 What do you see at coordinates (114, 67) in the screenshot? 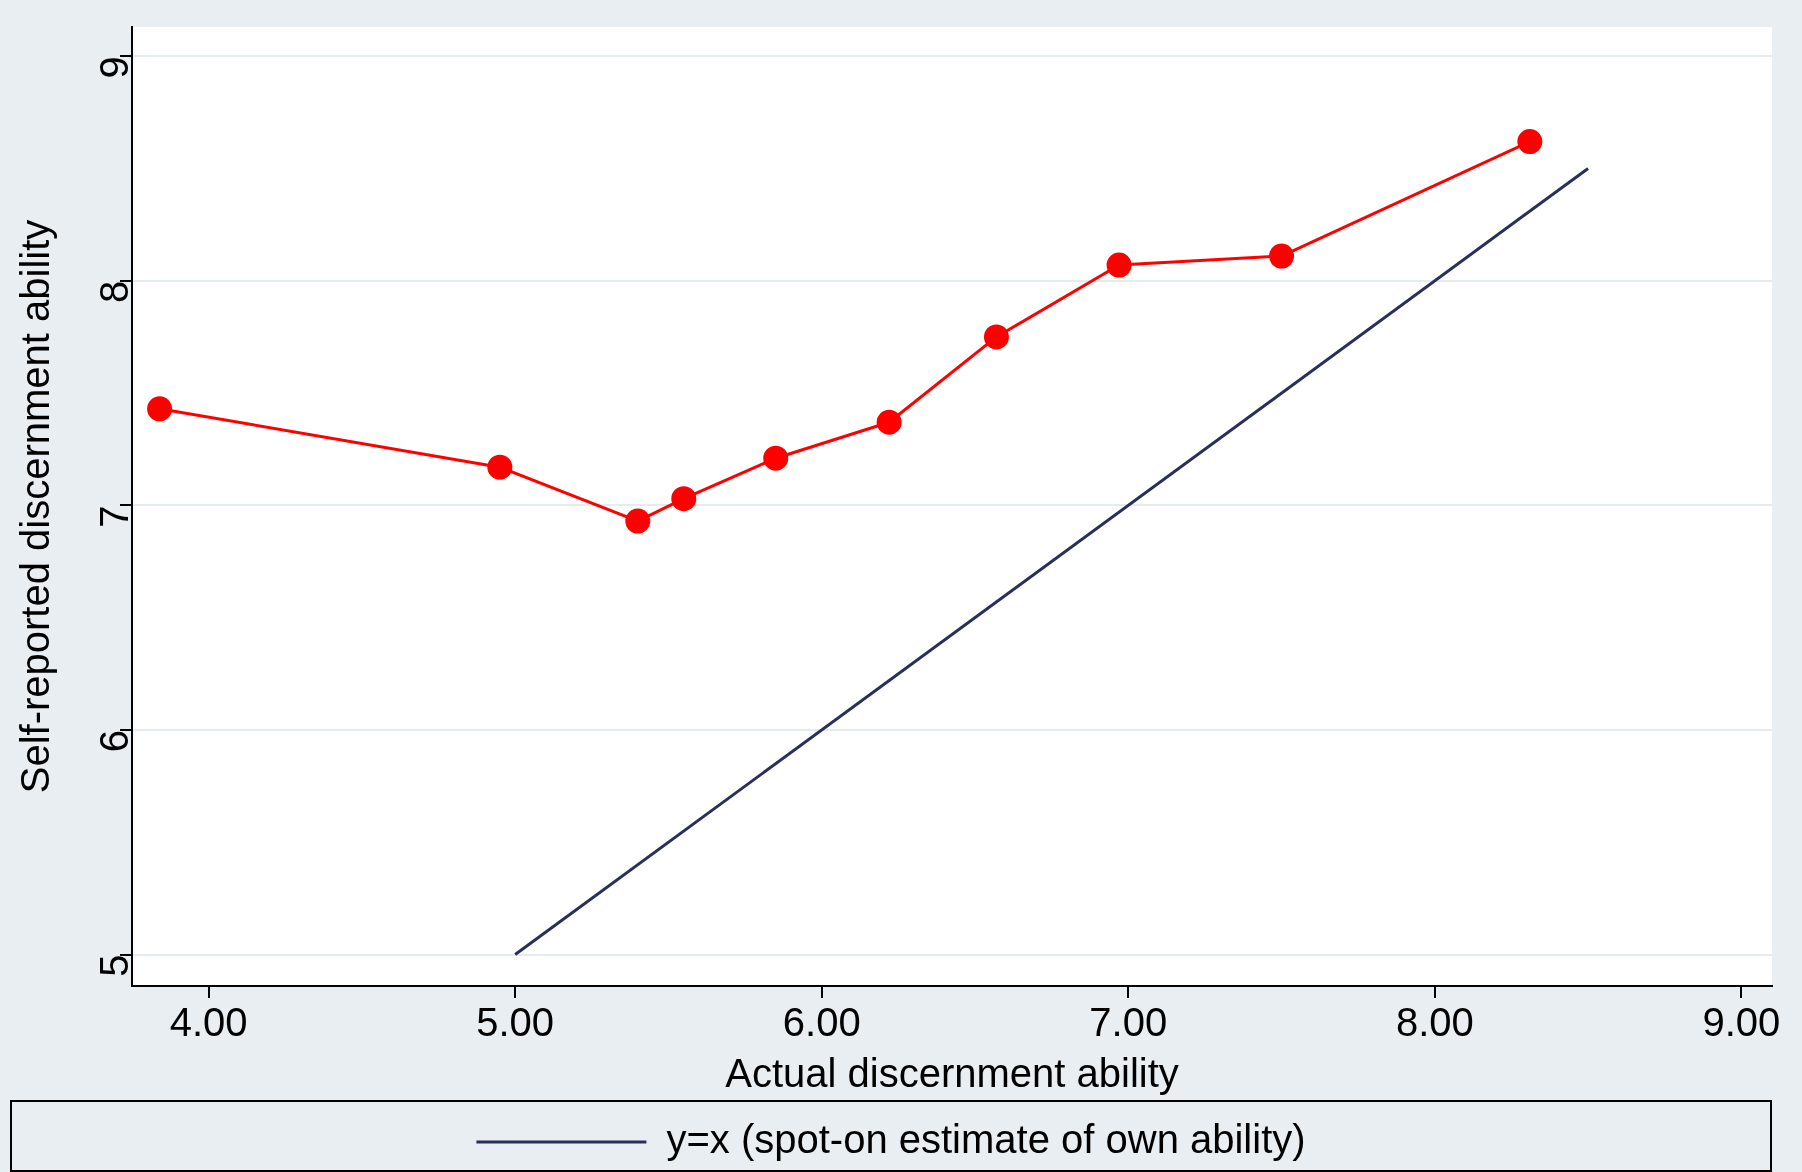
I see `y-tick-label: 9` at bounding box center [114, 67].